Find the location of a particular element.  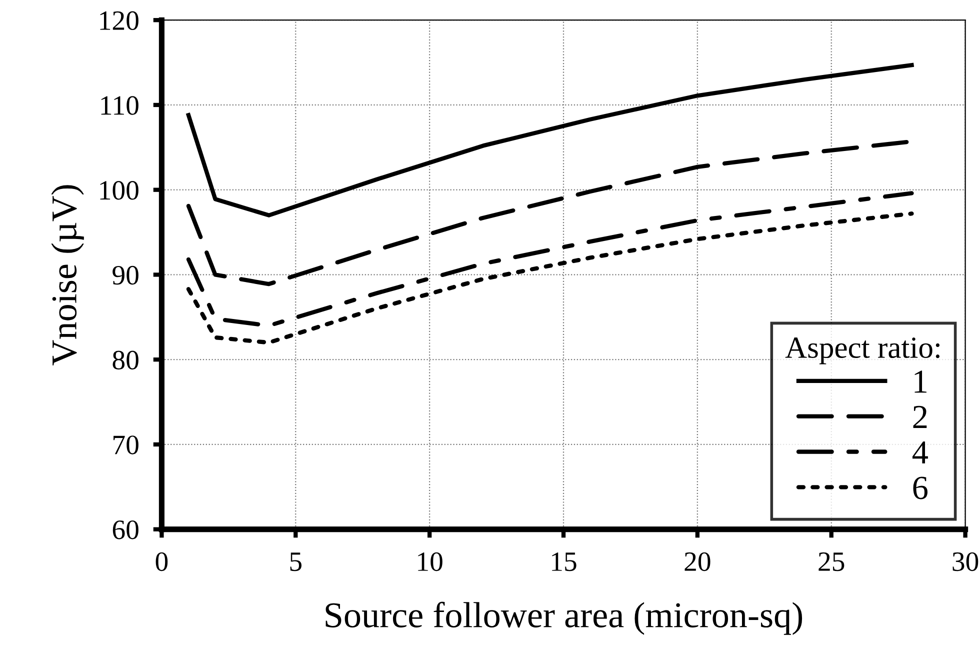

y-tick-label: 120 is located at coordinates (119, 20).